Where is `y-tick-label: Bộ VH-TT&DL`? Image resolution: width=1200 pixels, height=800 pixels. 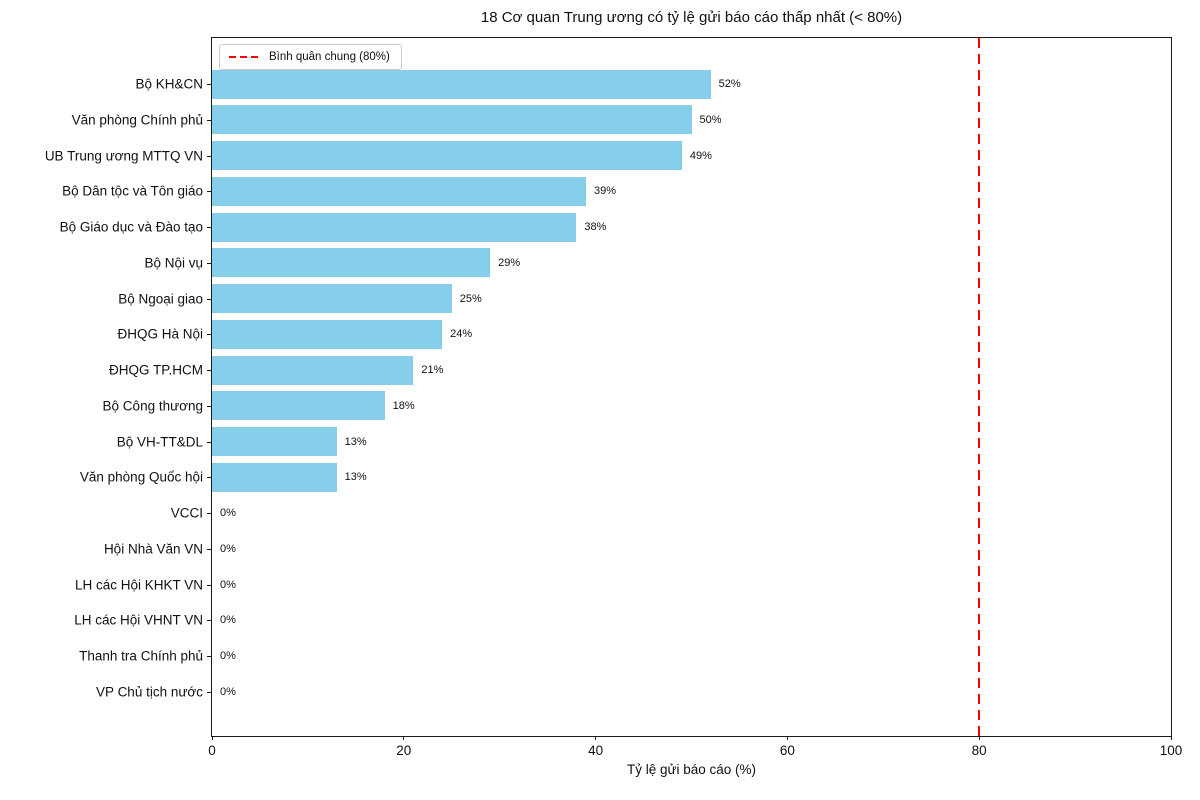
y-tick-label: Bộ VH-TT&DL is located at coordinates (159, 441).